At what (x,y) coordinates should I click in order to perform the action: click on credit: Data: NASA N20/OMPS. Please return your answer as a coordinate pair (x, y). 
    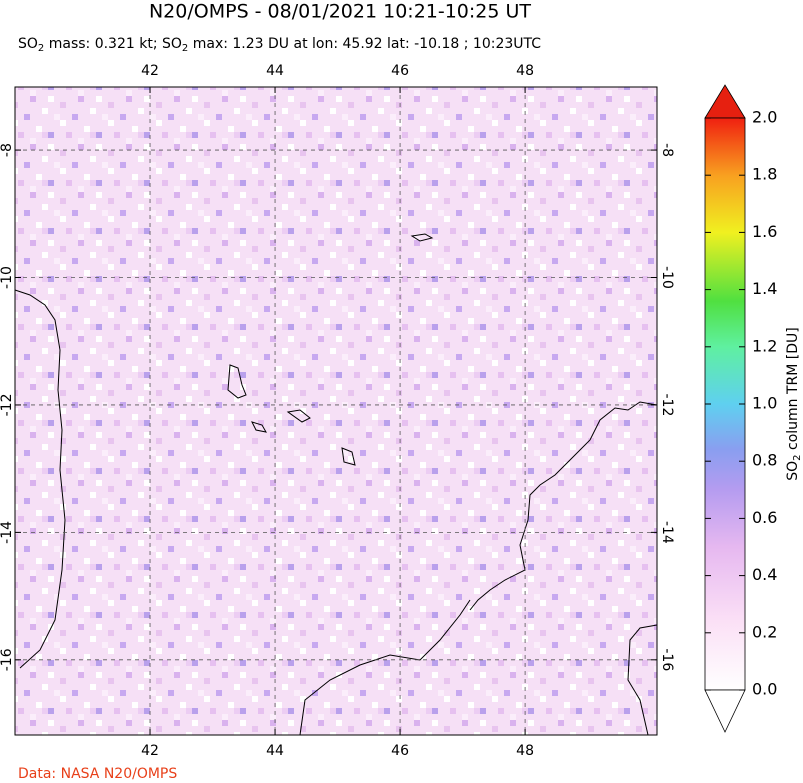
    Looking at the image, I should click on (97, 774).